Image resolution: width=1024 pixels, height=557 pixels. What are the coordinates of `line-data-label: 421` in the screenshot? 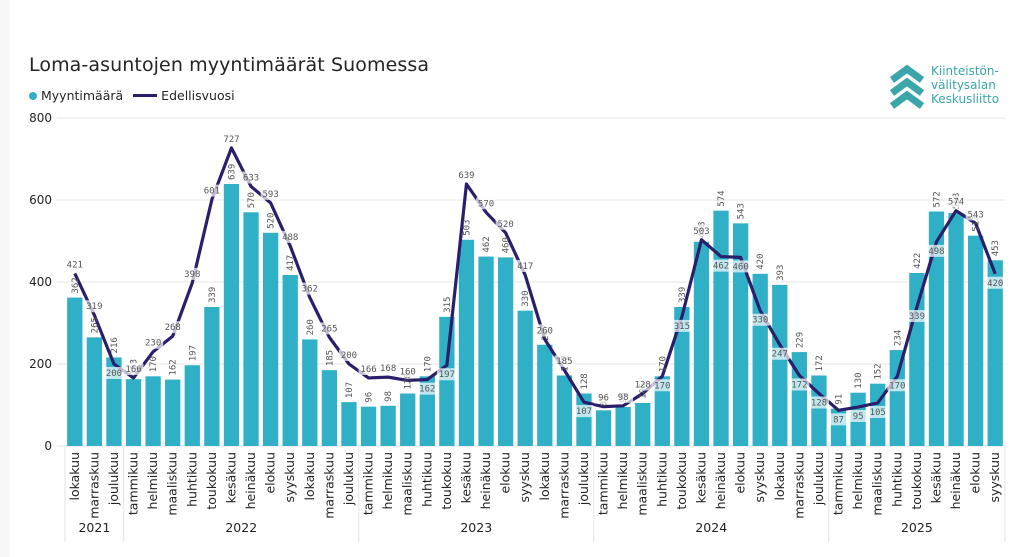 It's located at (75, 265).